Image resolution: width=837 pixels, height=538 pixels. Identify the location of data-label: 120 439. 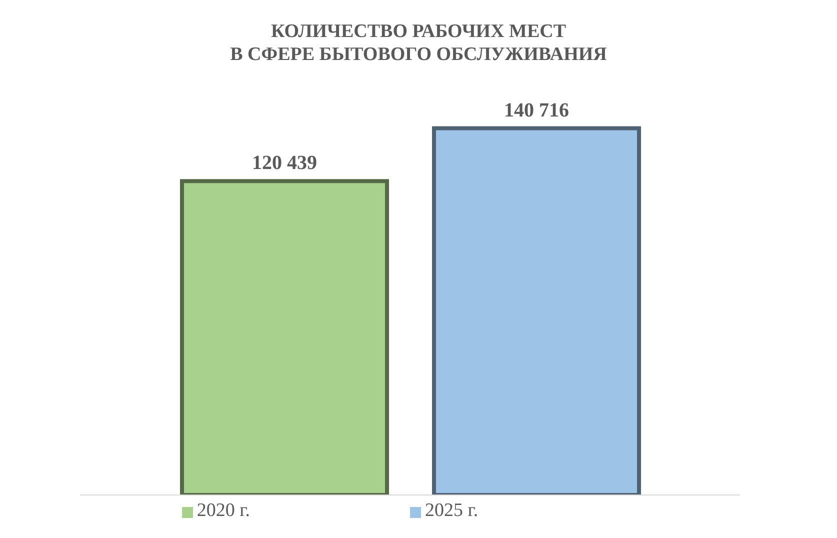
(284, 163).